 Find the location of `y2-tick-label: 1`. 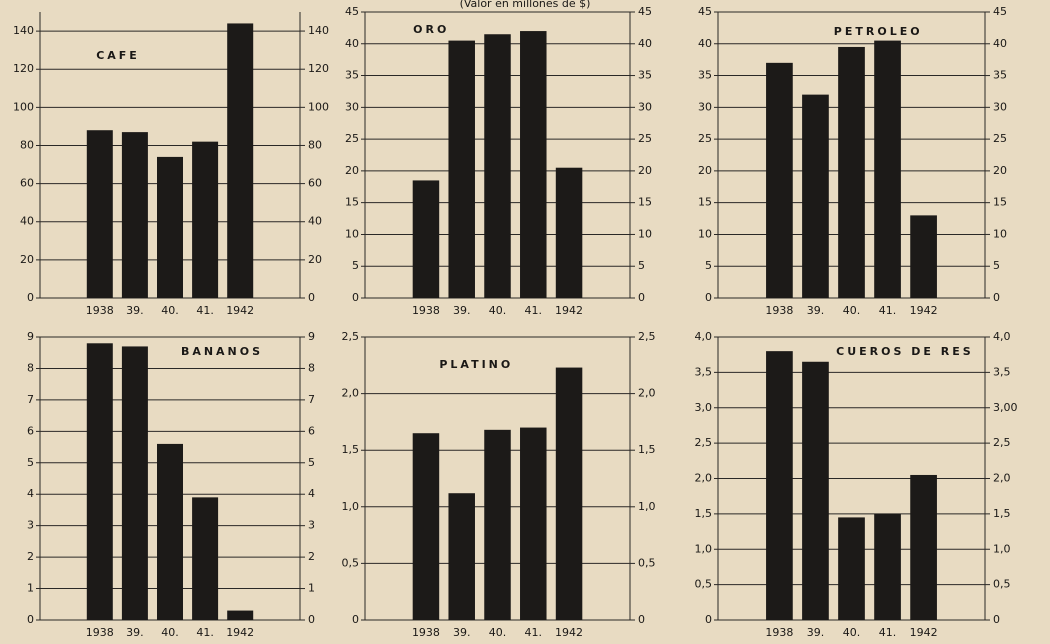

y2-tick-label: 1 is located at coordinates (311, 588).